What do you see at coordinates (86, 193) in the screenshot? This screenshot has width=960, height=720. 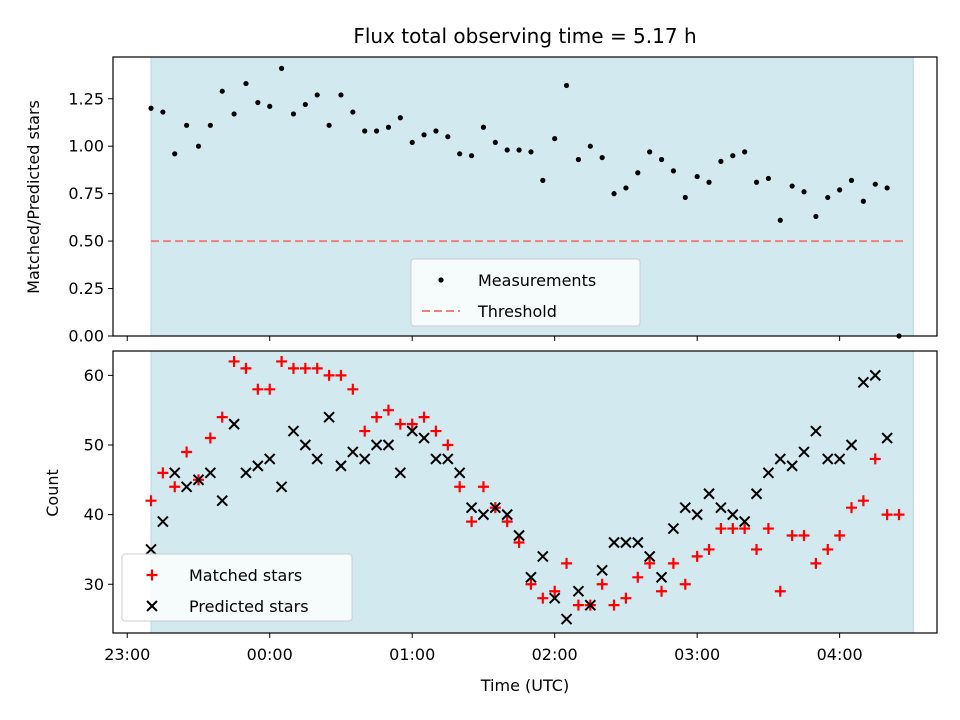 I see `y-tick-label: 0.75` at bounding box center [86, 193].